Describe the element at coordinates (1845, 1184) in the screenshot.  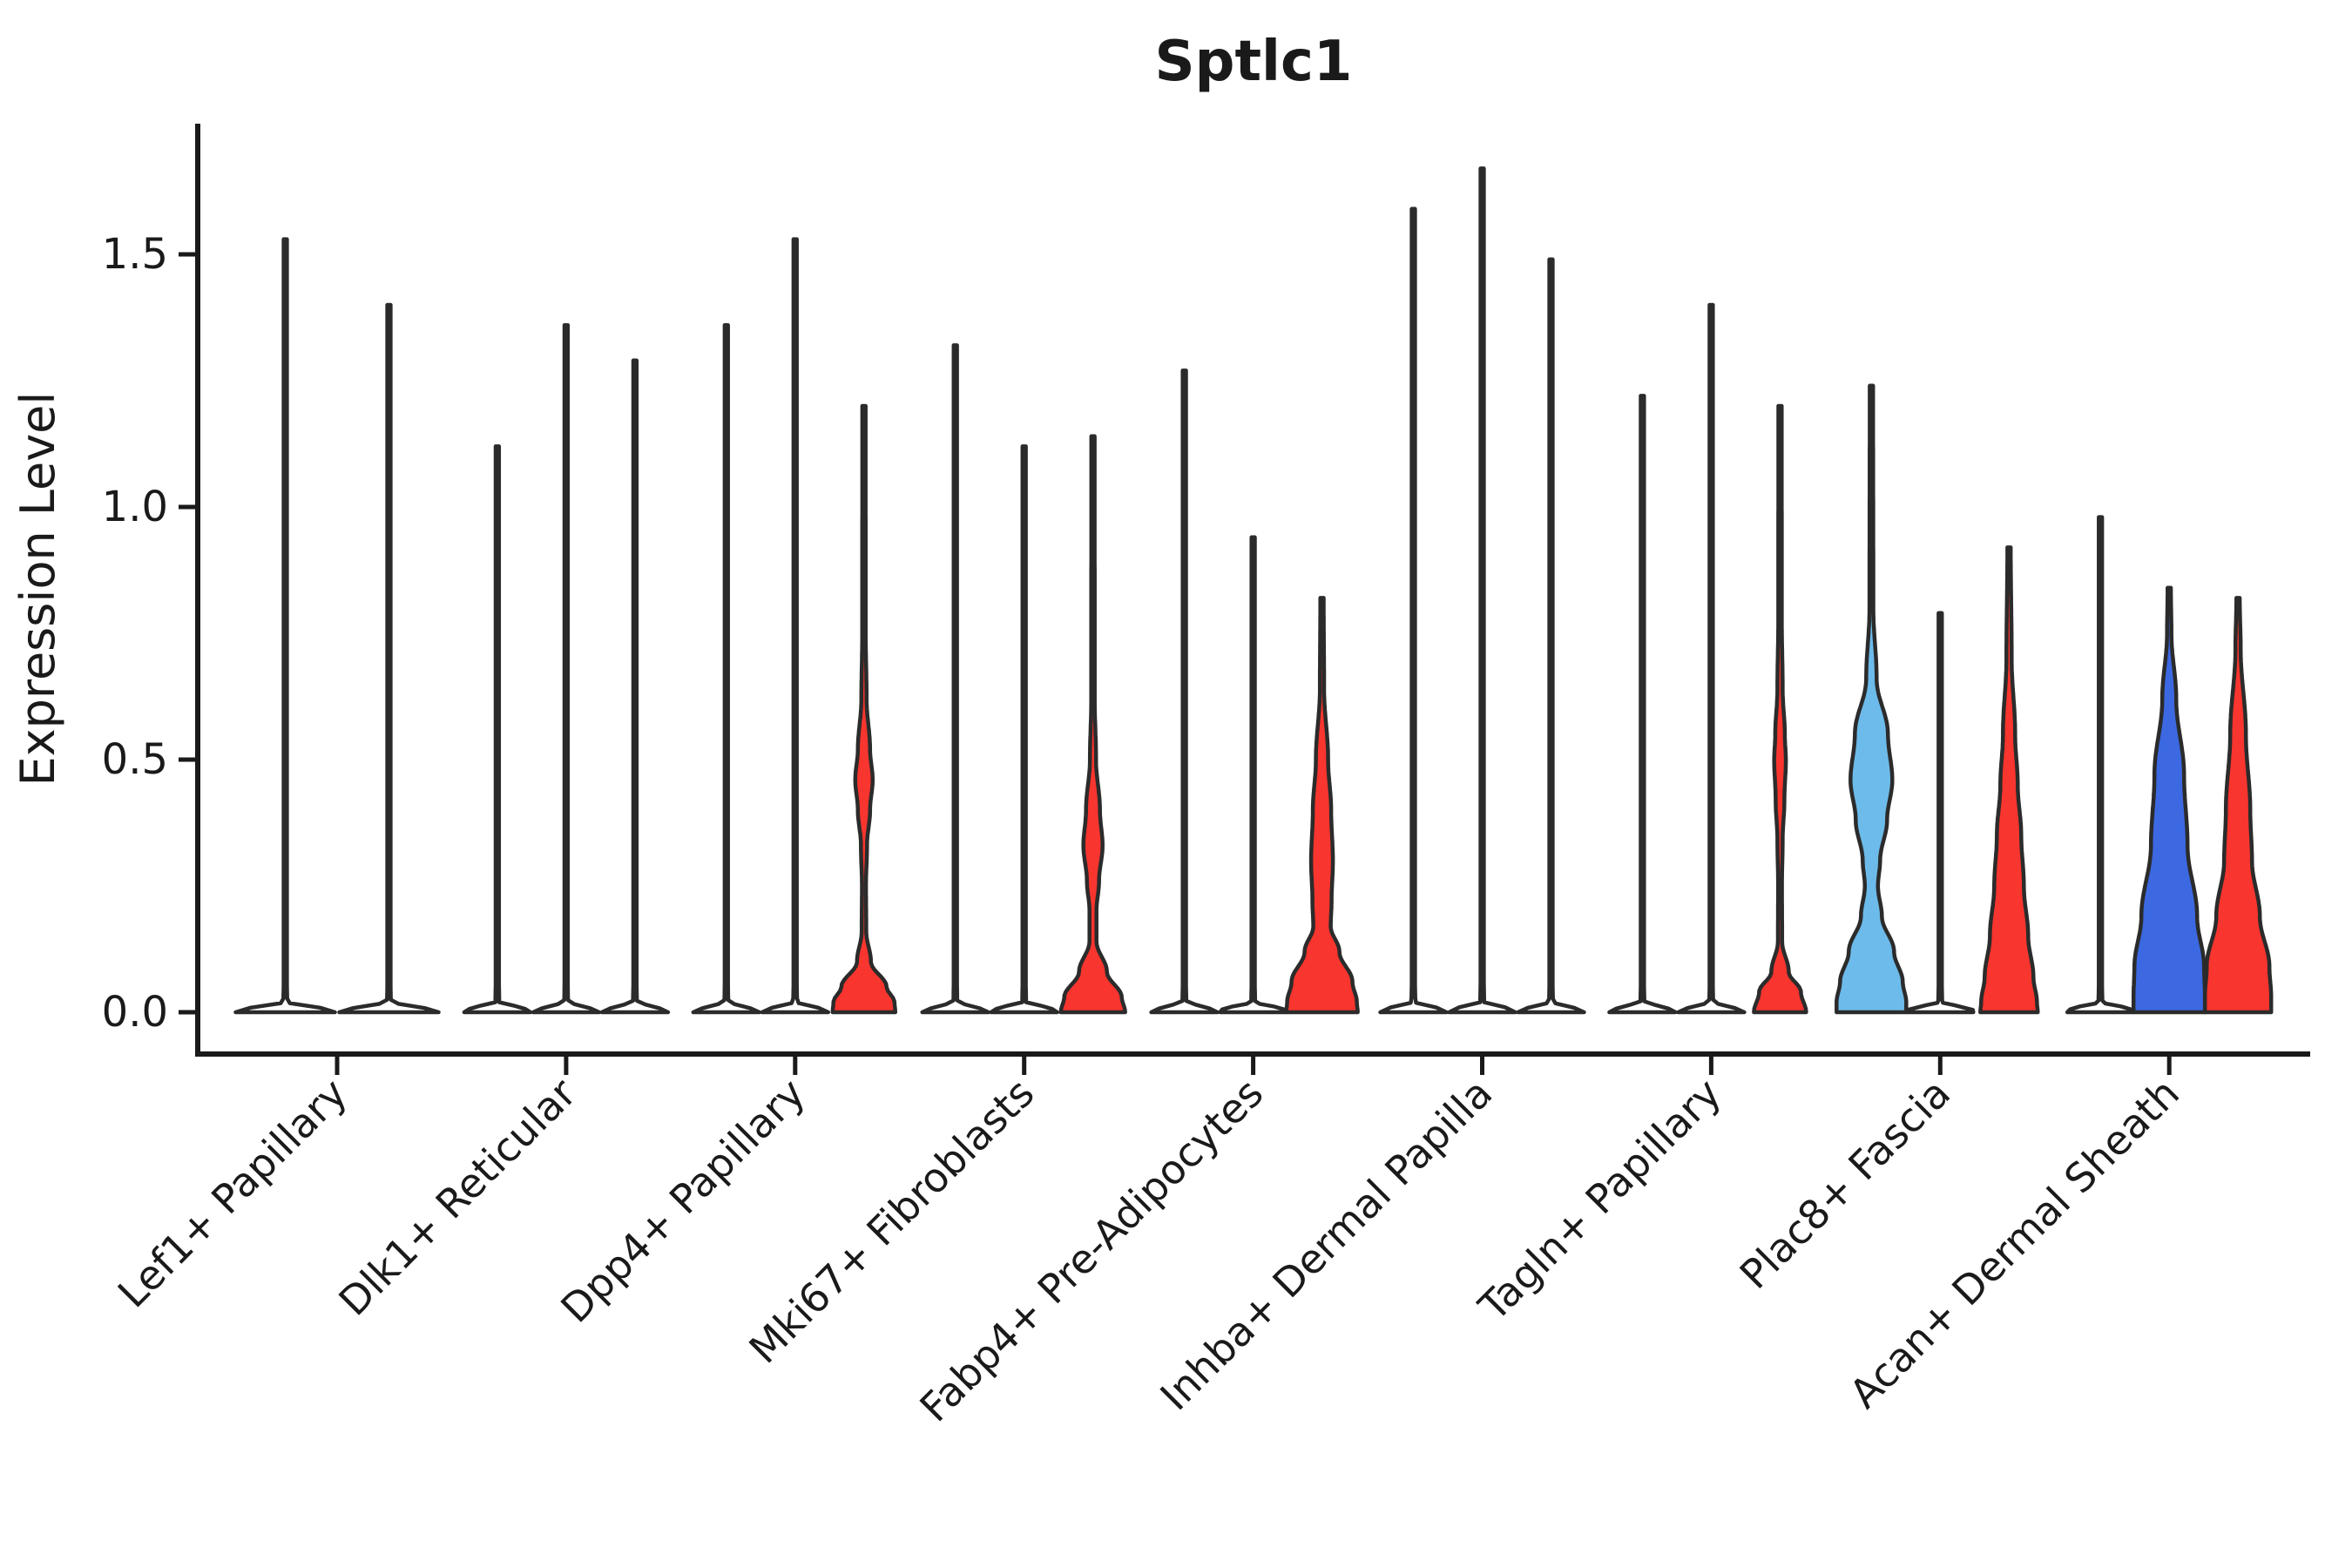
I see `x-tick-label: Plac8+ Fascia` at that location.